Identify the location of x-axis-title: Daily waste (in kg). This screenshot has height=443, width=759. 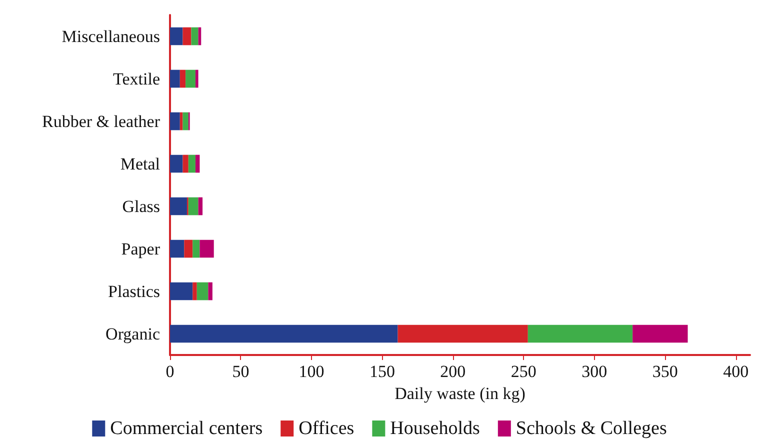
(460, 393).